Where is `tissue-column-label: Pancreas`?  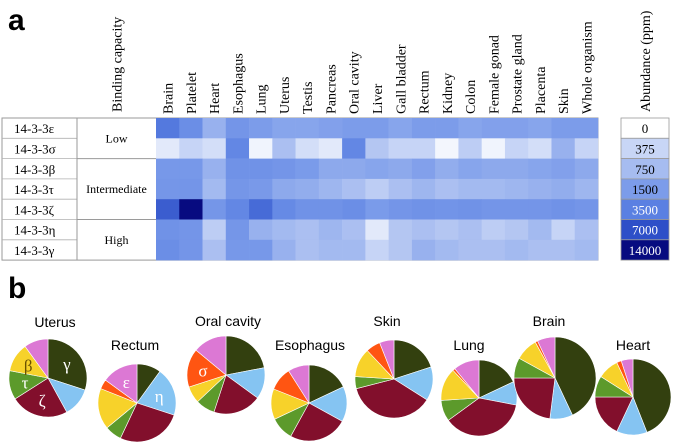
tissue-column-label: Pancreas is located at coordinates (331, 89).